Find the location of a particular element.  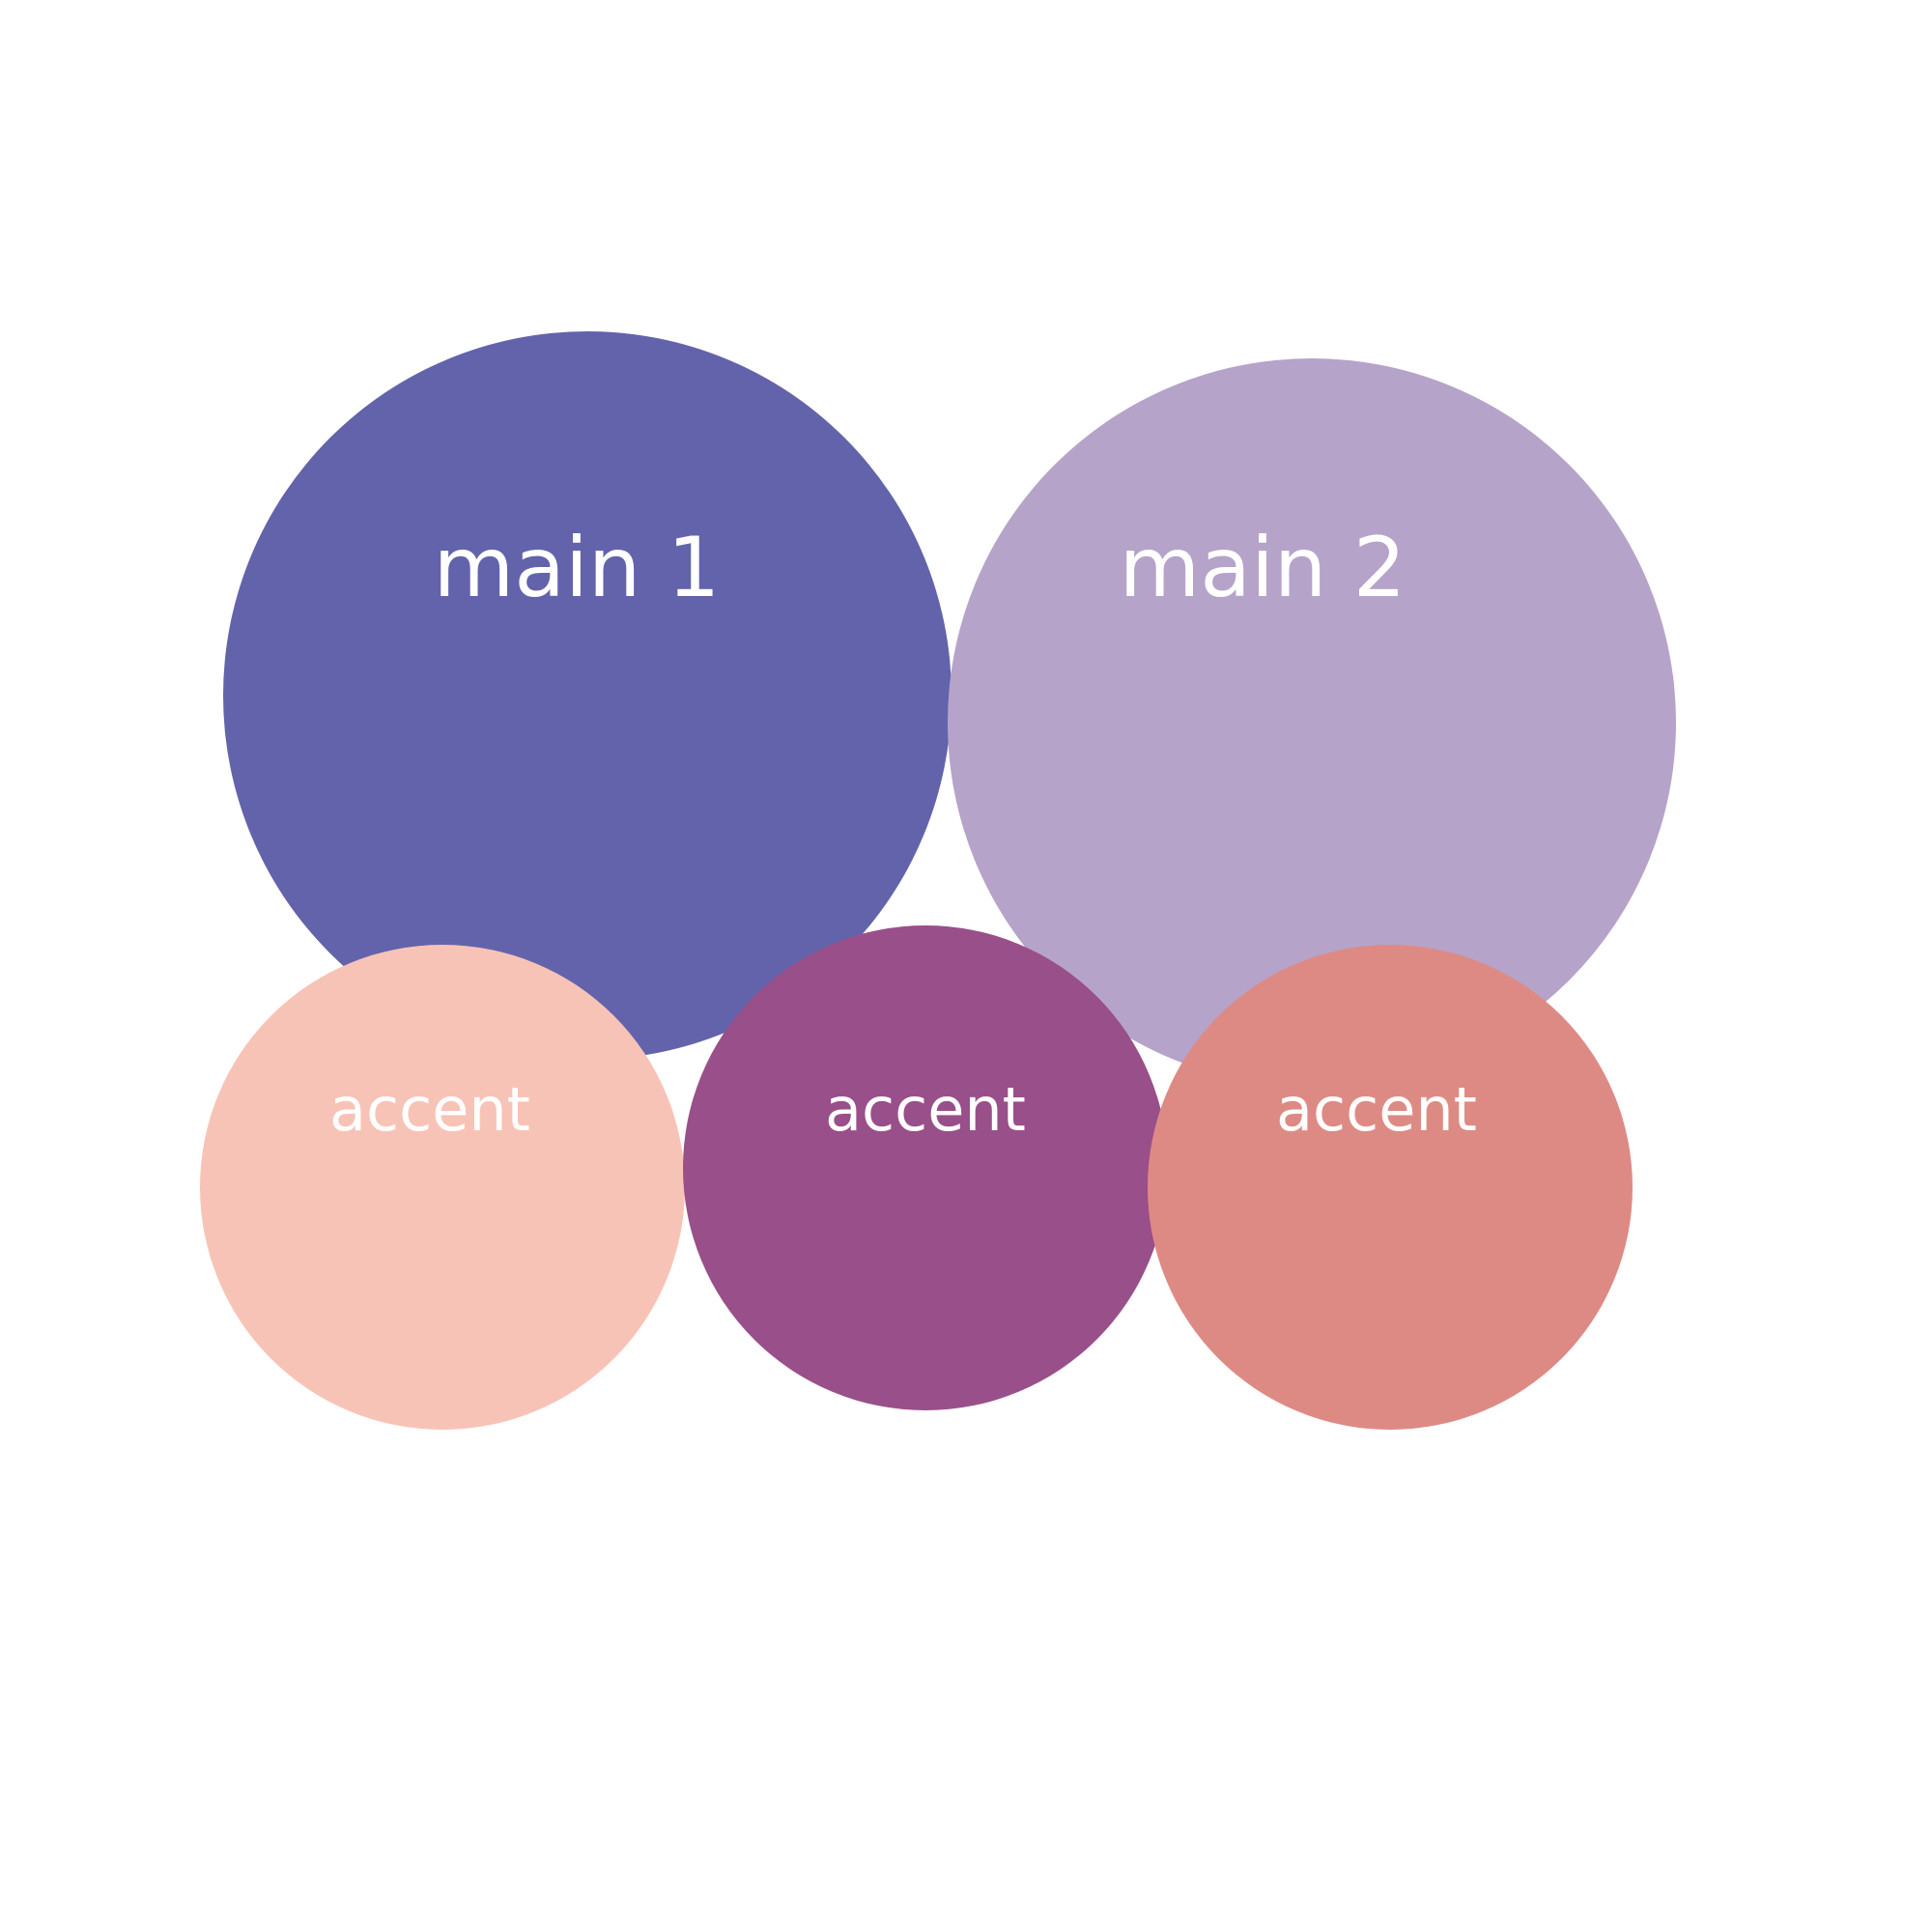

accent-1-label: accent is located at coordinates (429, 1109).